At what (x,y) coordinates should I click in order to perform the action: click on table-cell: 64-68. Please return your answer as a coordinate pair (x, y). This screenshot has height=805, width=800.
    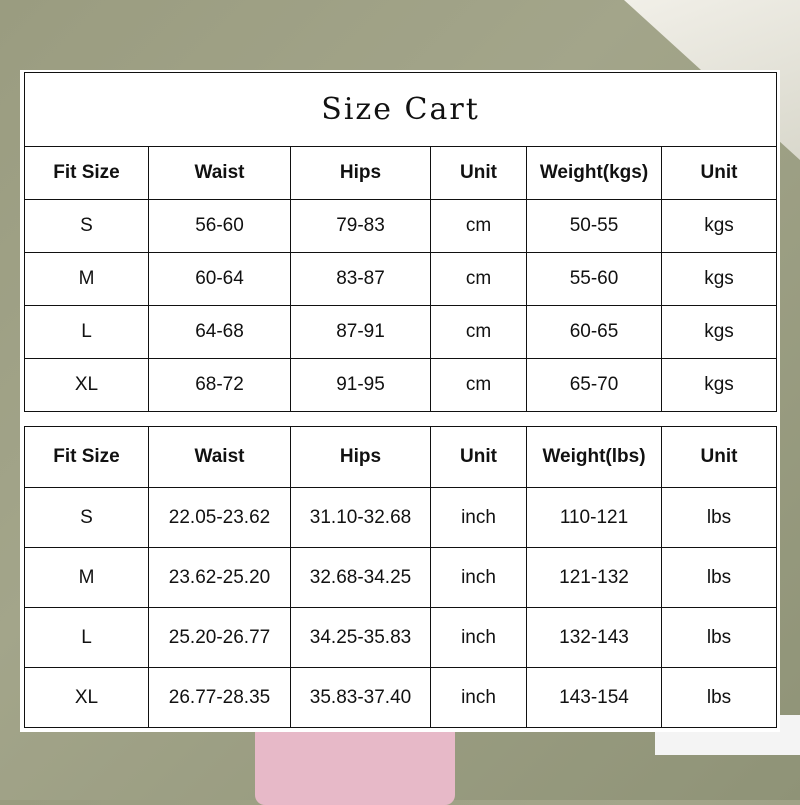
    Looking at the image, I should click on (219, 332).